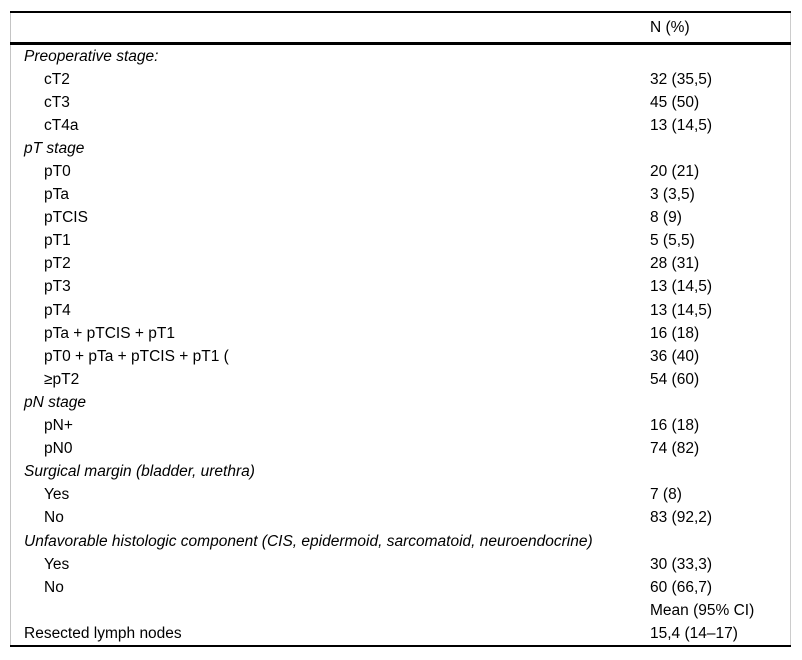 This screenshot has height=660, width=802. What do you see at coordinates (675, 379) in the screenshot?
I see `row-value: 54 (60)` at bounding box center [675, 379].